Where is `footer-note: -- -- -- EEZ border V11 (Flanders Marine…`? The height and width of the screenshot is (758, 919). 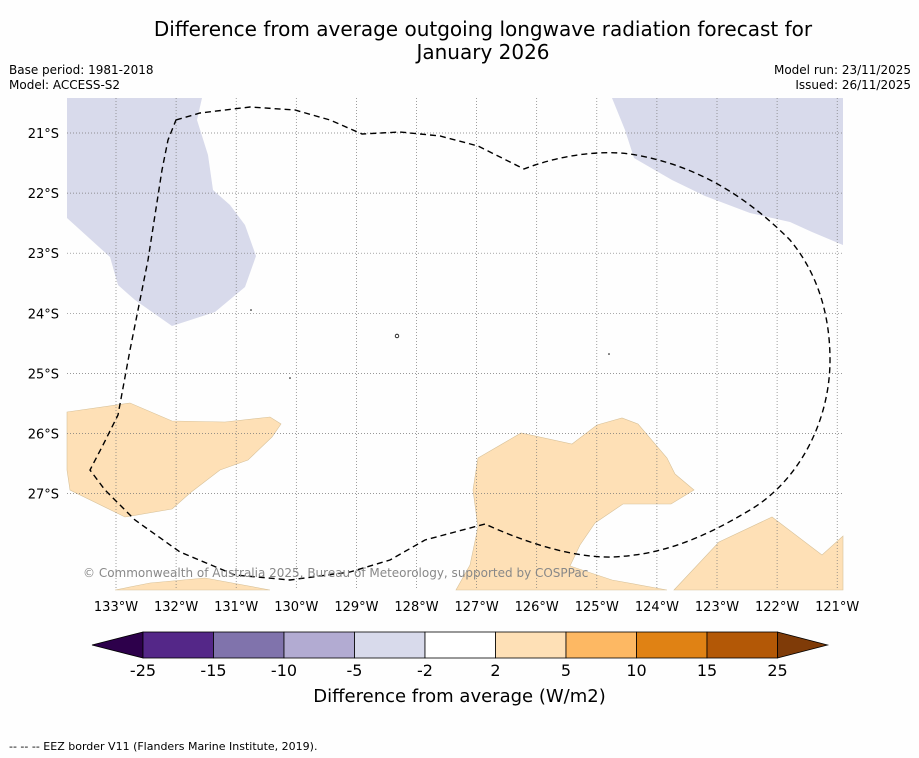
footer-note: -- -- -- EEZ border V11 (Flanders Marine… is located at coordinates (163, 746).